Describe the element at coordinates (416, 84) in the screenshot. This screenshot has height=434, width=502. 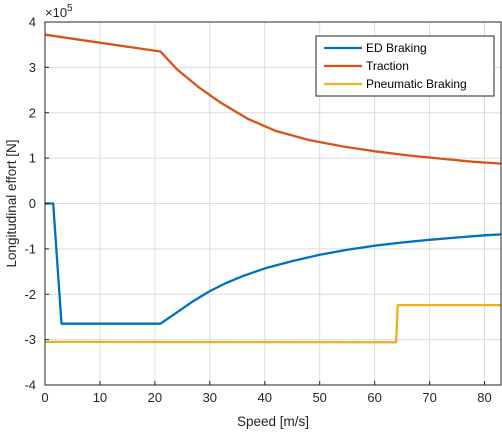
I see `legend-label: Pneumatic Braking` at that location.